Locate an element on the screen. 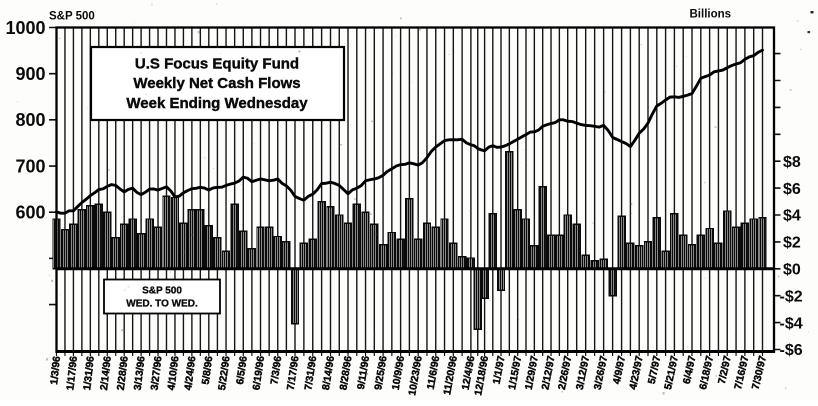  svg-text: $0 is located at coordinates (792, 270).